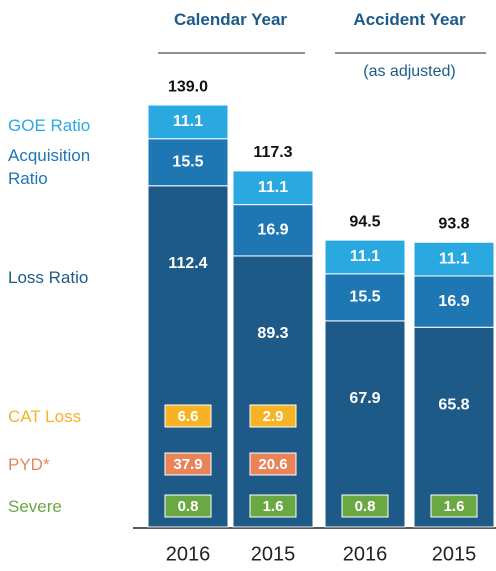 The width and height of the screenshot is (496, 571). Describe the element at coordinates (453, 404) in the screenshot. I see `value-label: 65.8` at that location.